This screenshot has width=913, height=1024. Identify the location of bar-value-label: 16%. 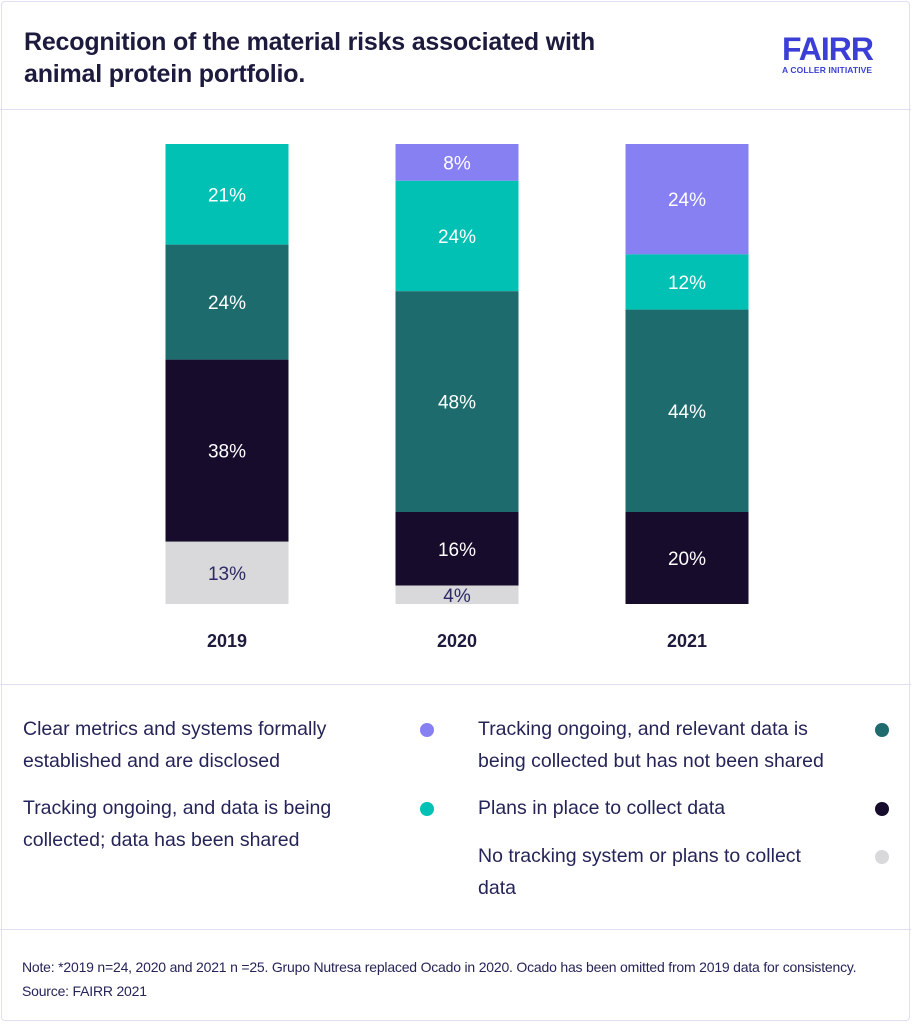
(457, 550).